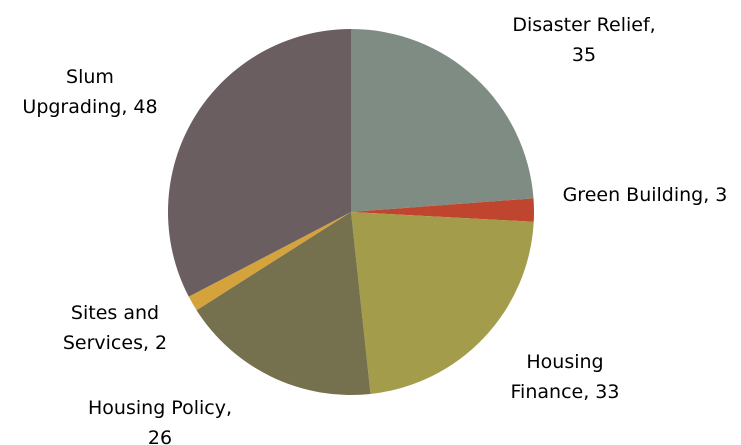  Describe the element at coordinates (645, 195) in the screenshot. I see `data-label: Green Building, 3` at that location.